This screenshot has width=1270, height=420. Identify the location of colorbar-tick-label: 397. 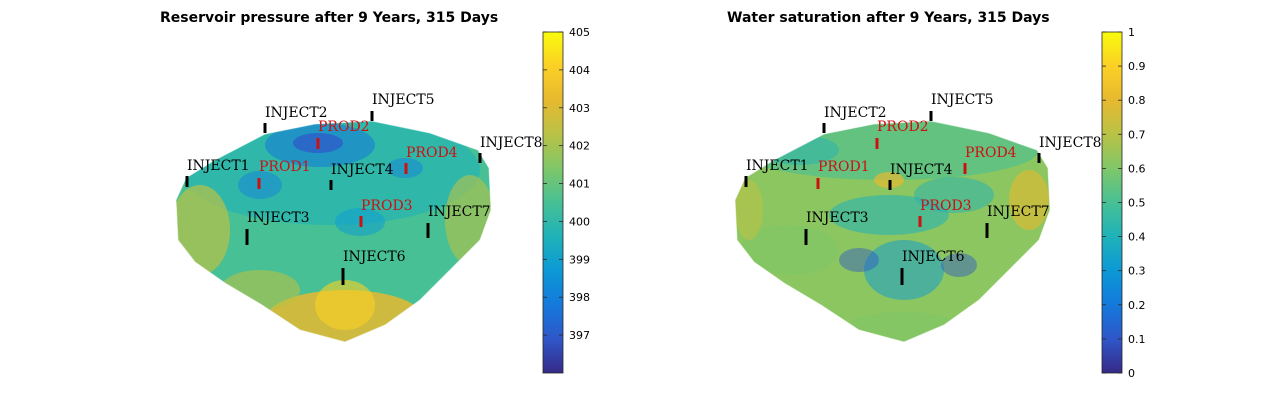
(579, 335).